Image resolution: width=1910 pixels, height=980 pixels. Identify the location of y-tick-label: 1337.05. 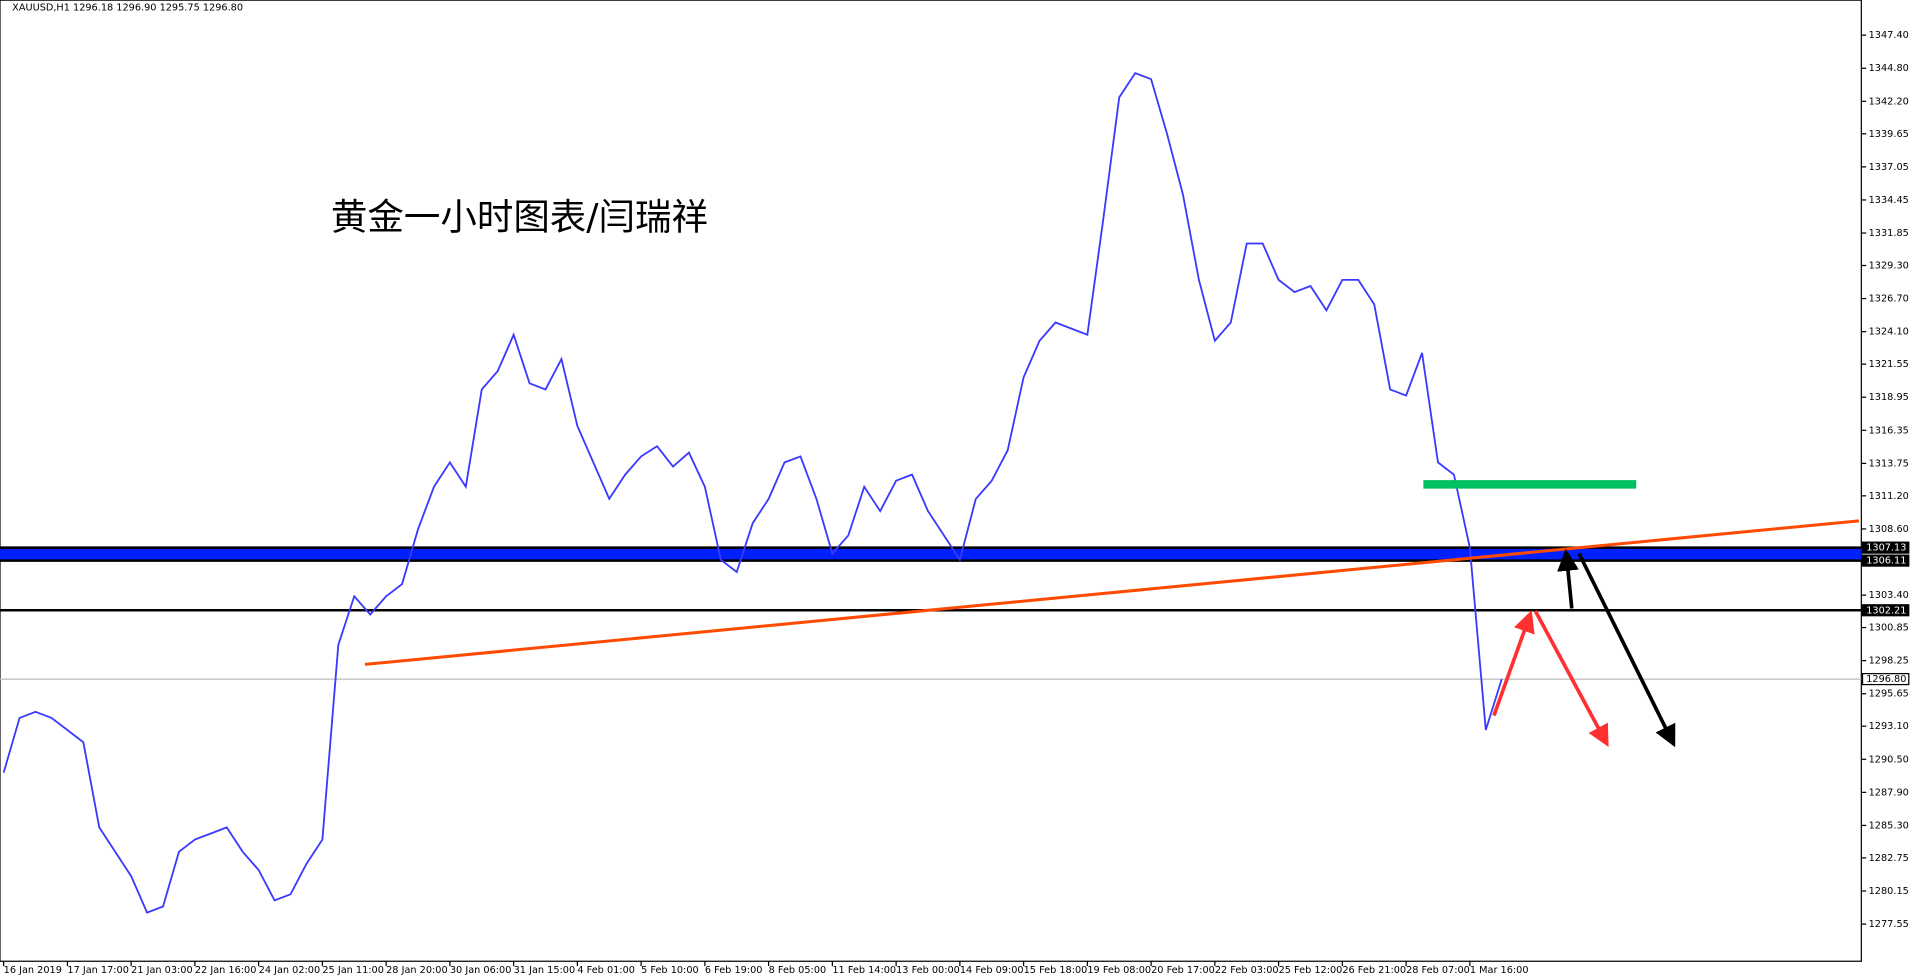
(1889, 167).